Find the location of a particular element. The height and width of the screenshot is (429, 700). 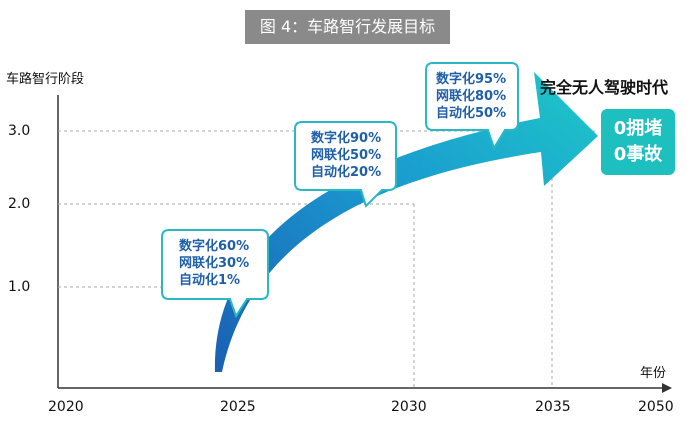

x-tick-2020: 2020 is located at coordinates (66, 407).